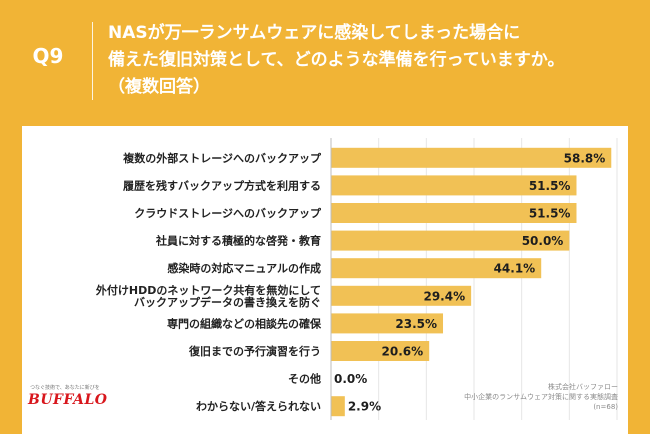  What do you see at coordinates (254, 351) in the screenshot?
I see `category-label: 復旧までの予行演習を行う` at bounding box center [254, 351].